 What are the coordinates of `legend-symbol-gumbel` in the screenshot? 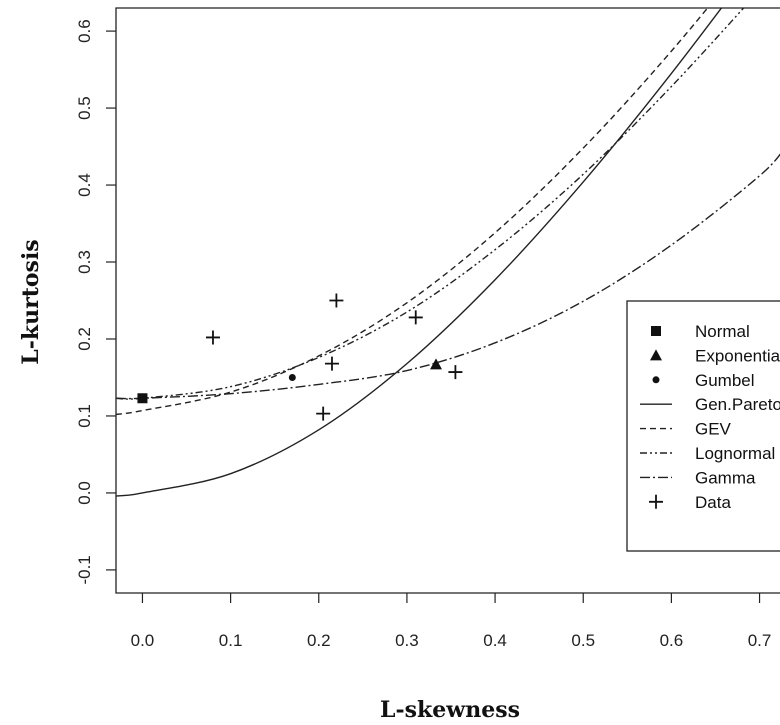 It's located at (656, 380).